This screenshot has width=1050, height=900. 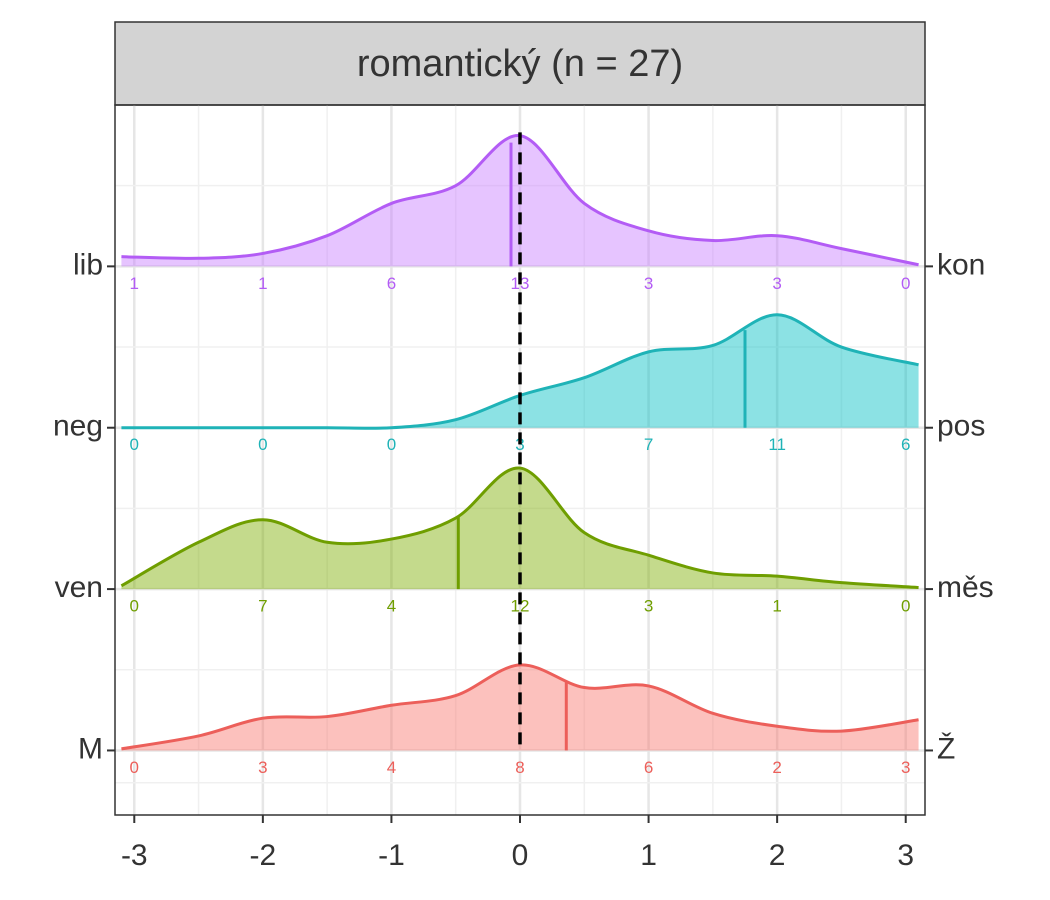 I want to click on y2-tick-label: měs, so click(x=965, y=587).